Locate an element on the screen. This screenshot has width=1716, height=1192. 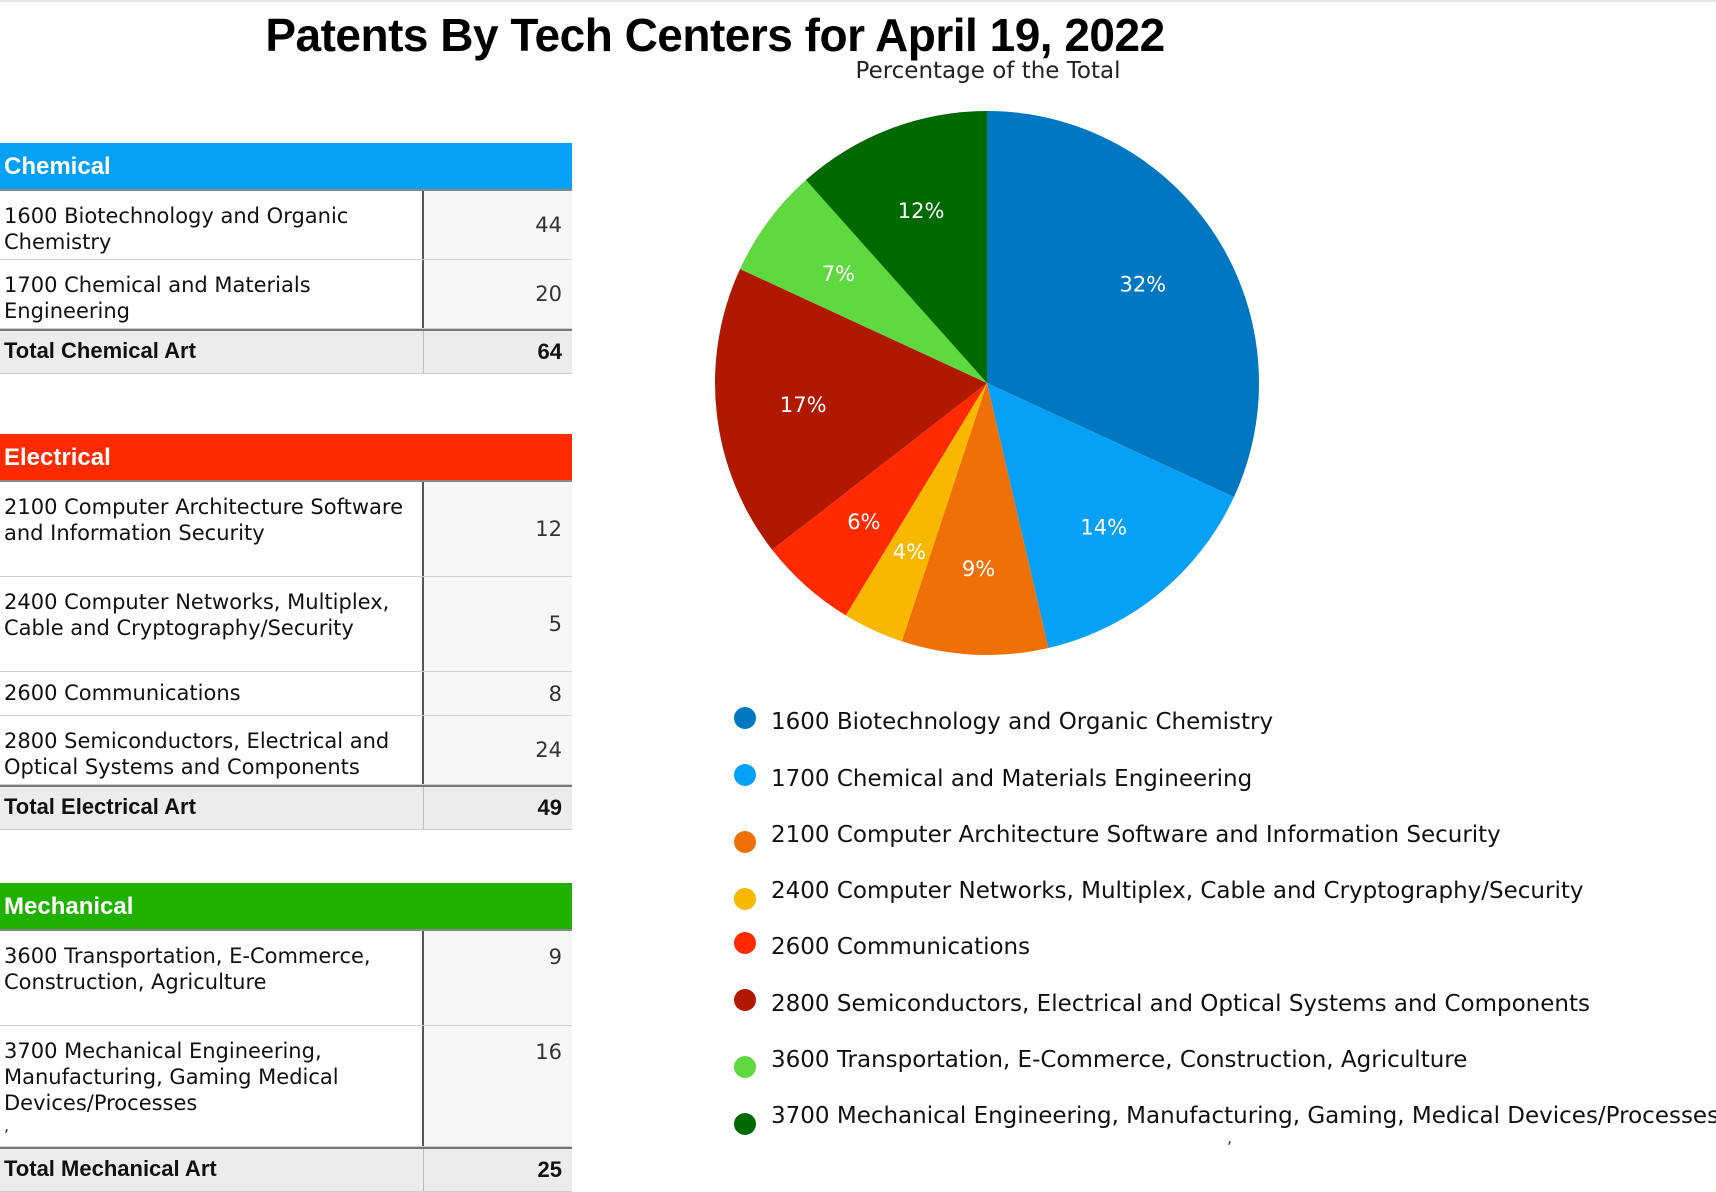
row-value: 16 is located at coordinates (498, 1086).